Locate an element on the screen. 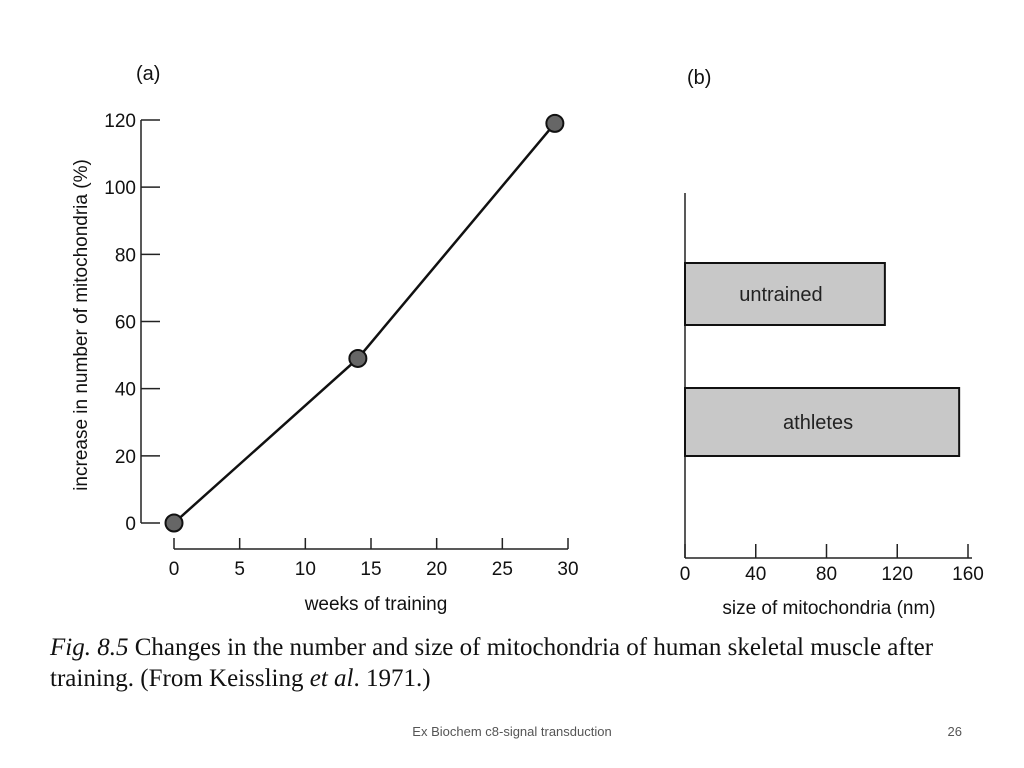  panel-b-x-tick-label: 160 is located at coordinates (968, 574).